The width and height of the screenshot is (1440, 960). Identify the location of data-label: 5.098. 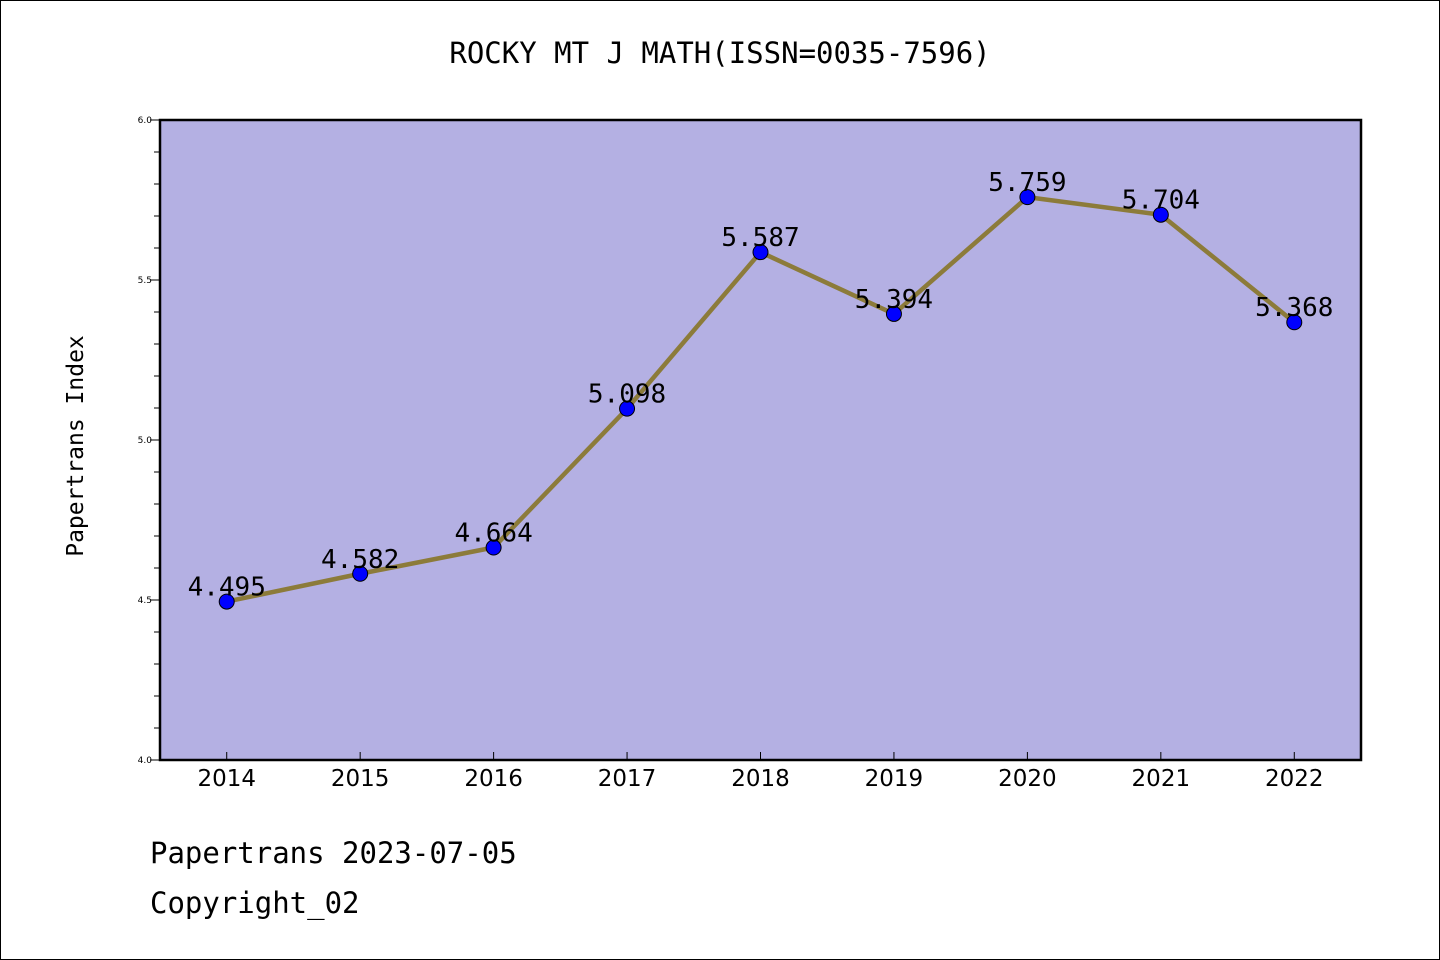
(627, 395).